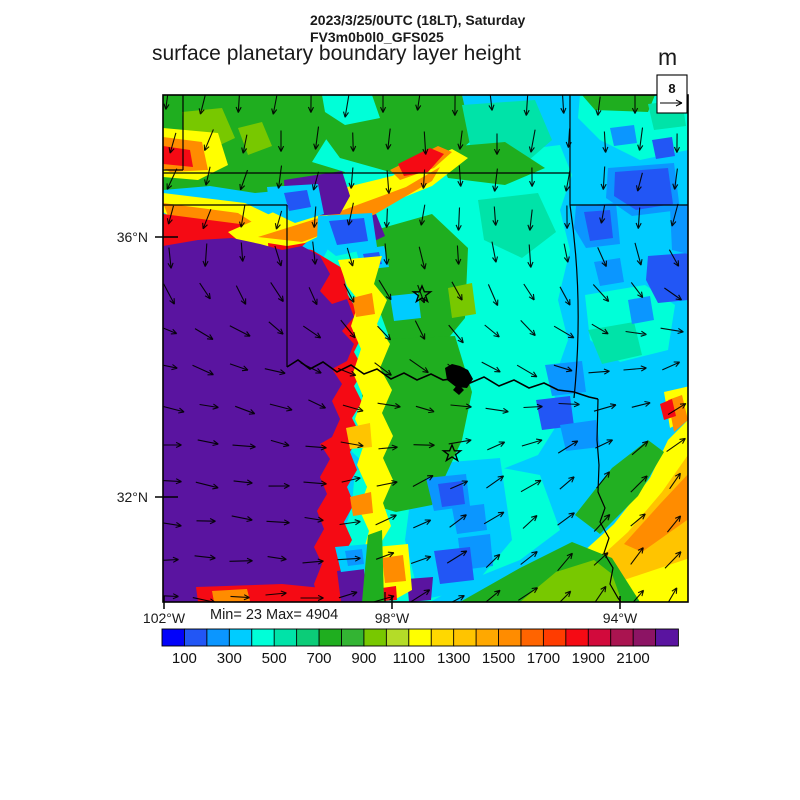 The image size is (800, 800). Describe the element at coordinates (164, 618) in the screenshot. I see `lon-label-102w: 102°W` at that location.